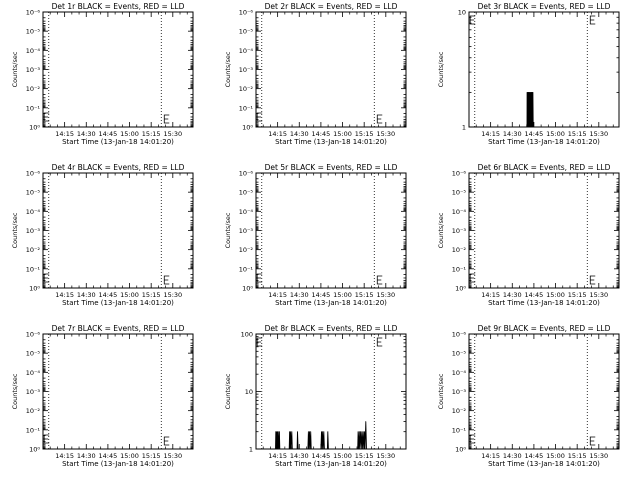 The image size is (640, 480). What do you see at coordinates (118, 167) in the screenshot?
I see `panel-title: Det 4r BLACK = Events, RED = LLD` at bounding box center [118, 167].